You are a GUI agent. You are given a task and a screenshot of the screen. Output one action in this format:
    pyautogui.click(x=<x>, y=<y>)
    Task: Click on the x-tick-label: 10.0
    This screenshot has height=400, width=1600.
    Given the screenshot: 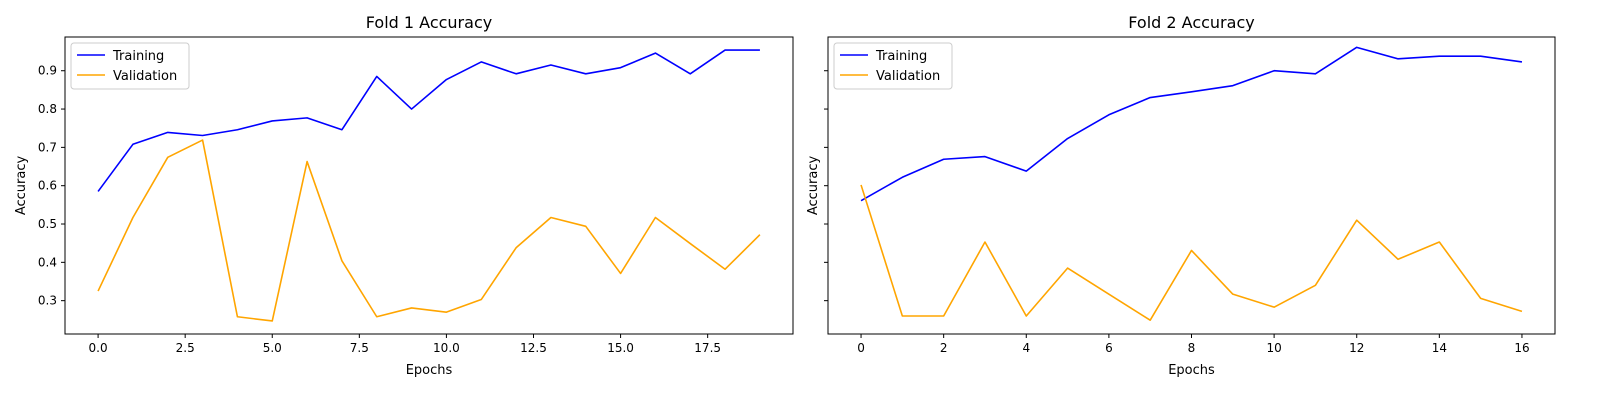 What is the action you would take?
    pyautogui.click(x=446, y=348)
    